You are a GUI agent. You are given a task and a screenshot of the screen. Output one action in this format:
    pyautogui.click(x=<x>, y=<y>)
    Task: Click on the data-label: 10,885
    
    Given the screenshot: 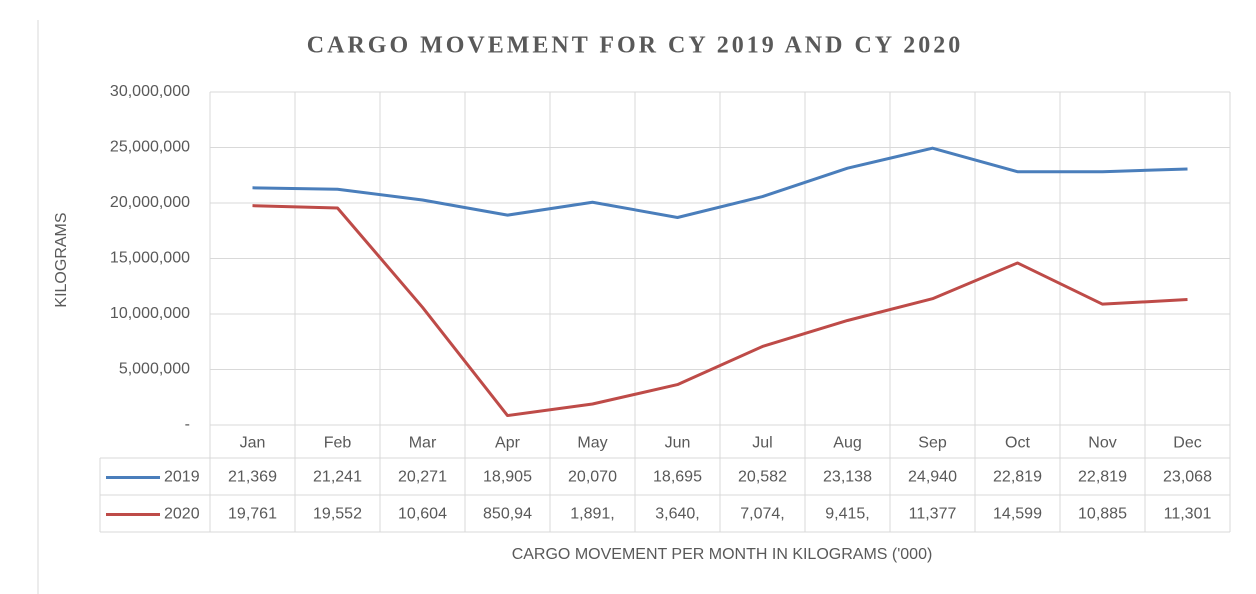 What is the action you would take?
    pyautogui.click(x=1102, y=514)
    